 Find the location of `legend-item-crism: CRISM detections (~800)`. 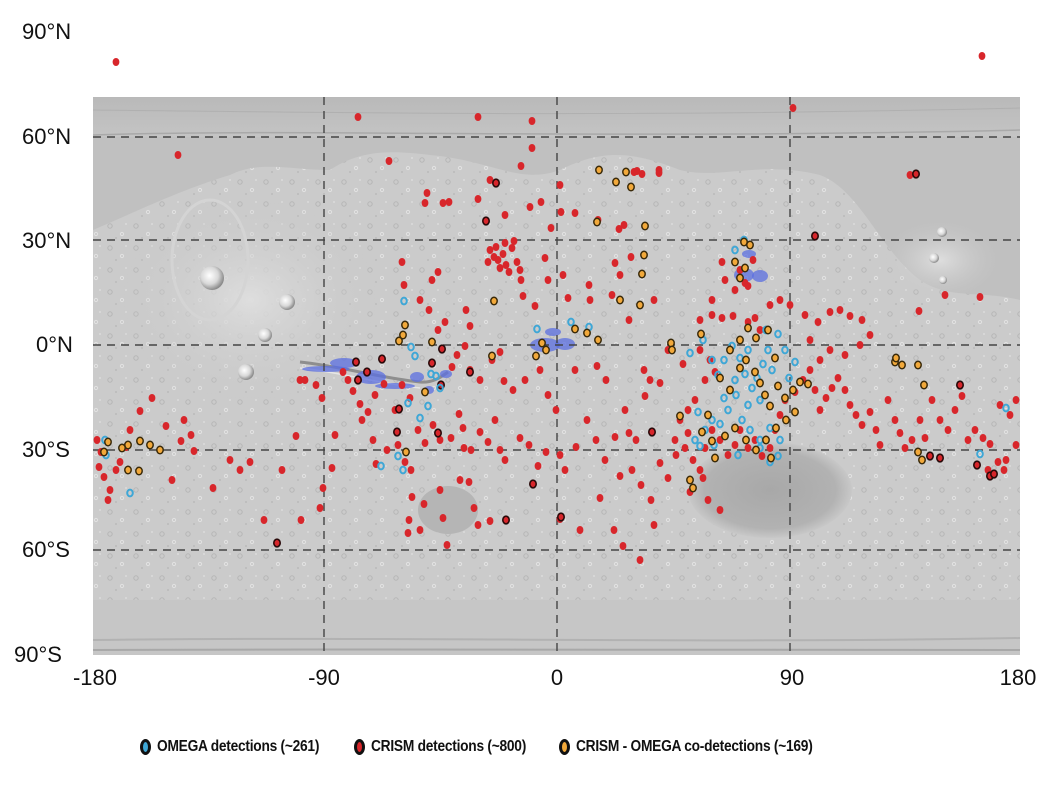

legend-item-crism: CRISM detections (~800) is located at coordinates (452, 747).